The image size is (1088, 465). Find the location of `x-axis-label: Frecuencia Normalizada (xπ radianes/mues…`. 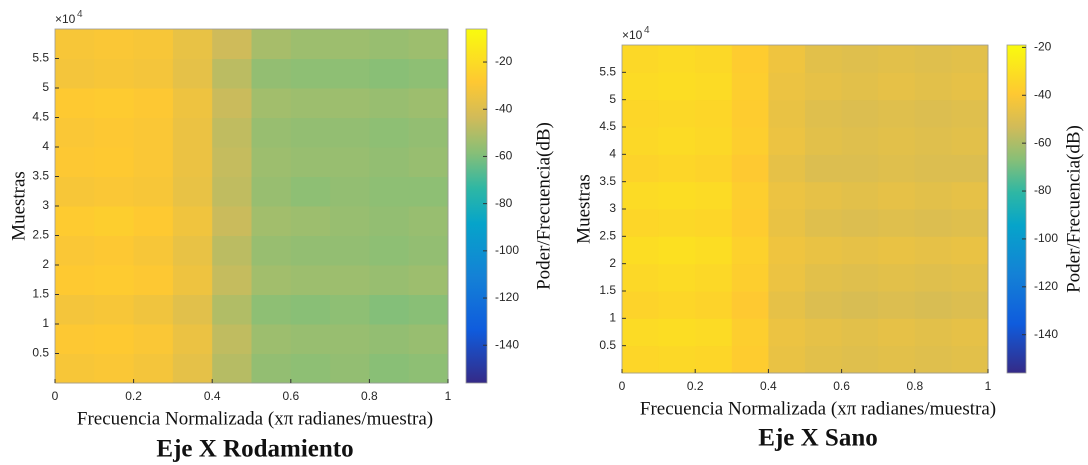

x-axis-label: Frecuencia Normalizada (xπ radianes/mues… is located at coordinates (818, 408).